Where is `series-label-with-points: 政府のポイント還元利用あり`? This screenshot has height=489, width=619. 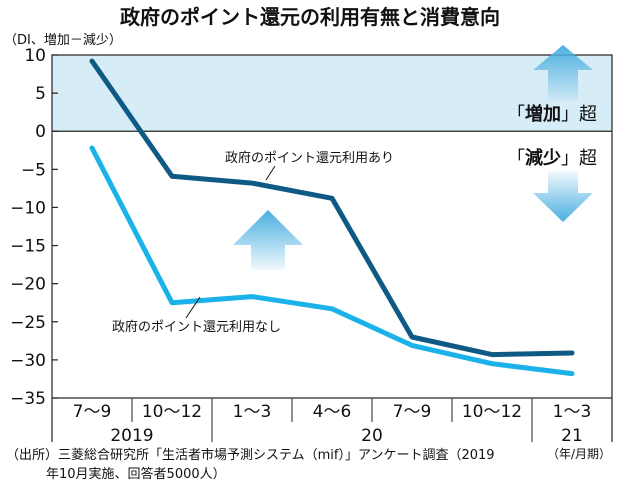
series-label-with-points: 政府のポイント還元利用あり is located at coordinates (309, 158).